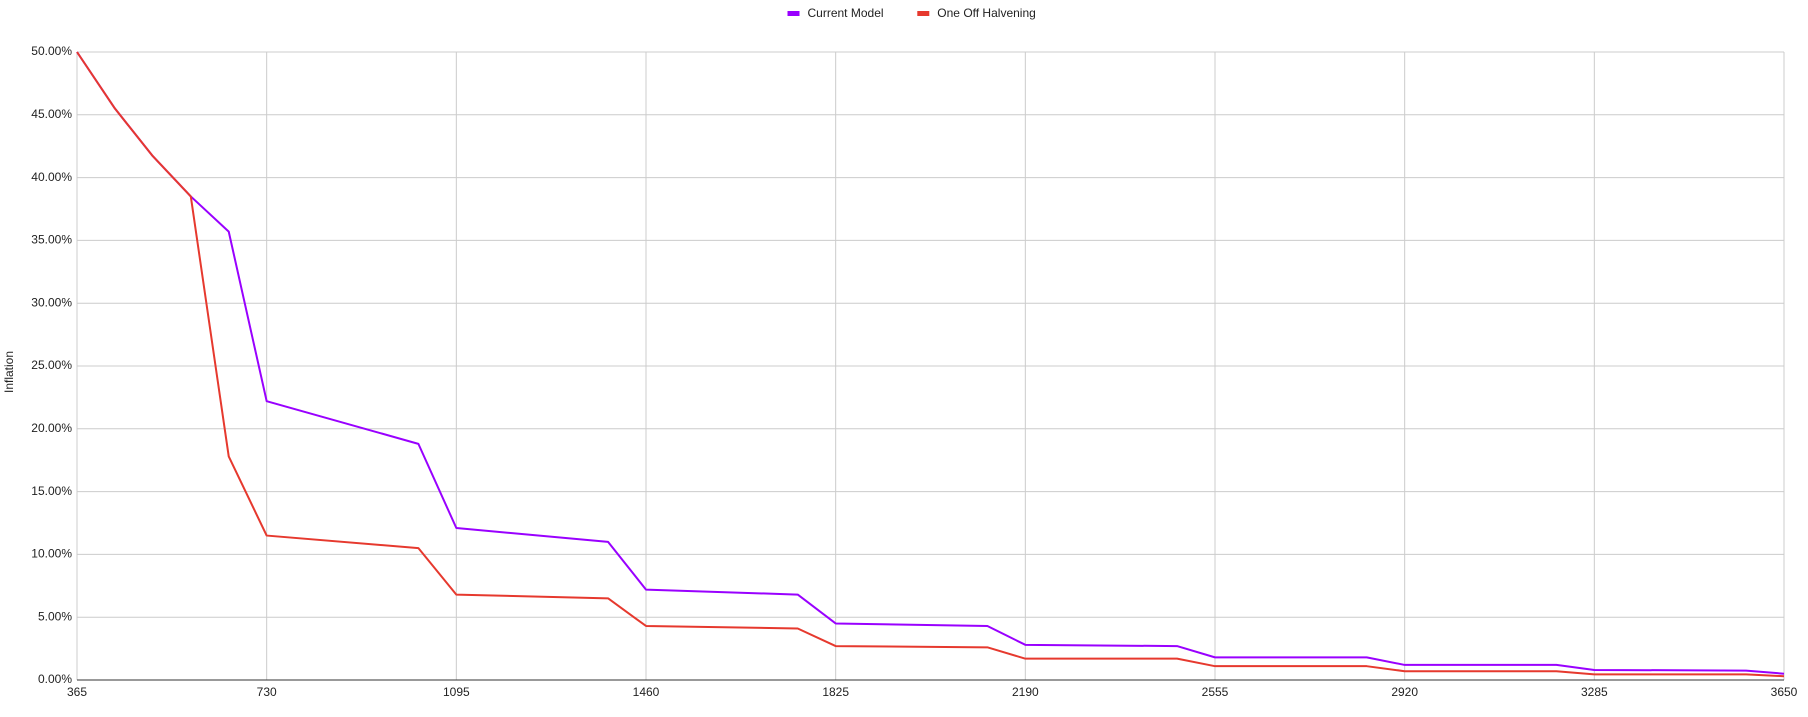 The height and width of the screenshot is (717, 1808). What do you see at coordinates (55, 616) in the screenshot?
I see `y-tick-label: 5.00%` at bounding box center [55, 616].